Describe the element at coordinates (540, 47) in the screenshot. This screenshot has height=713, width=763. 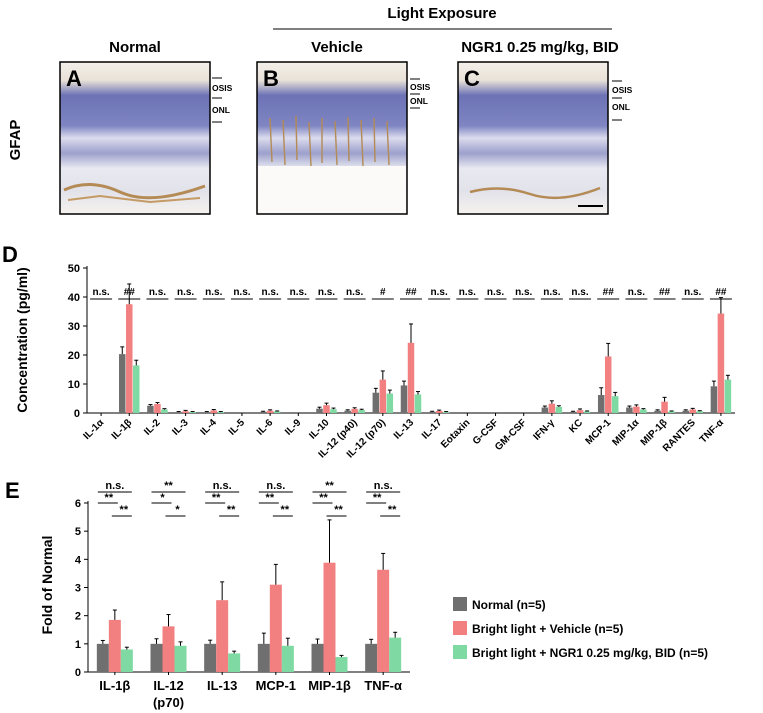
I see `column-title-ngr1: NGR1 0.25 mg/kg, BID` at that location.